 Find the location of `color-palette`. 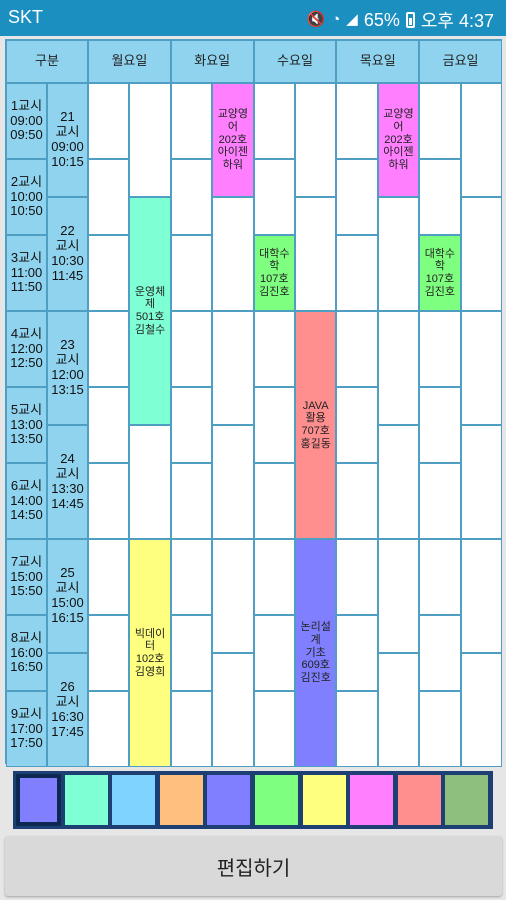

color-palette is located at coordinates (253, 800).